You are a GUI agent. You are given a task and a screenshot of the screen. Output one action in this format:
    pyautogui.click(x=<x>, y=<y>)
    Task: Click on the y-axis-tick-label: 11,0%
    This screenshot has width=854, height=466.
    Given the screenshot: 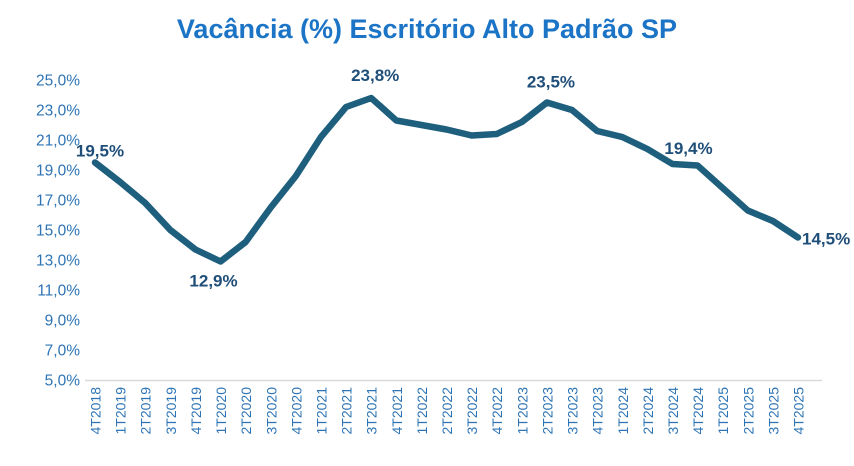 What is the action you would take?
    pyautogui.click(x=58, y=291)
    